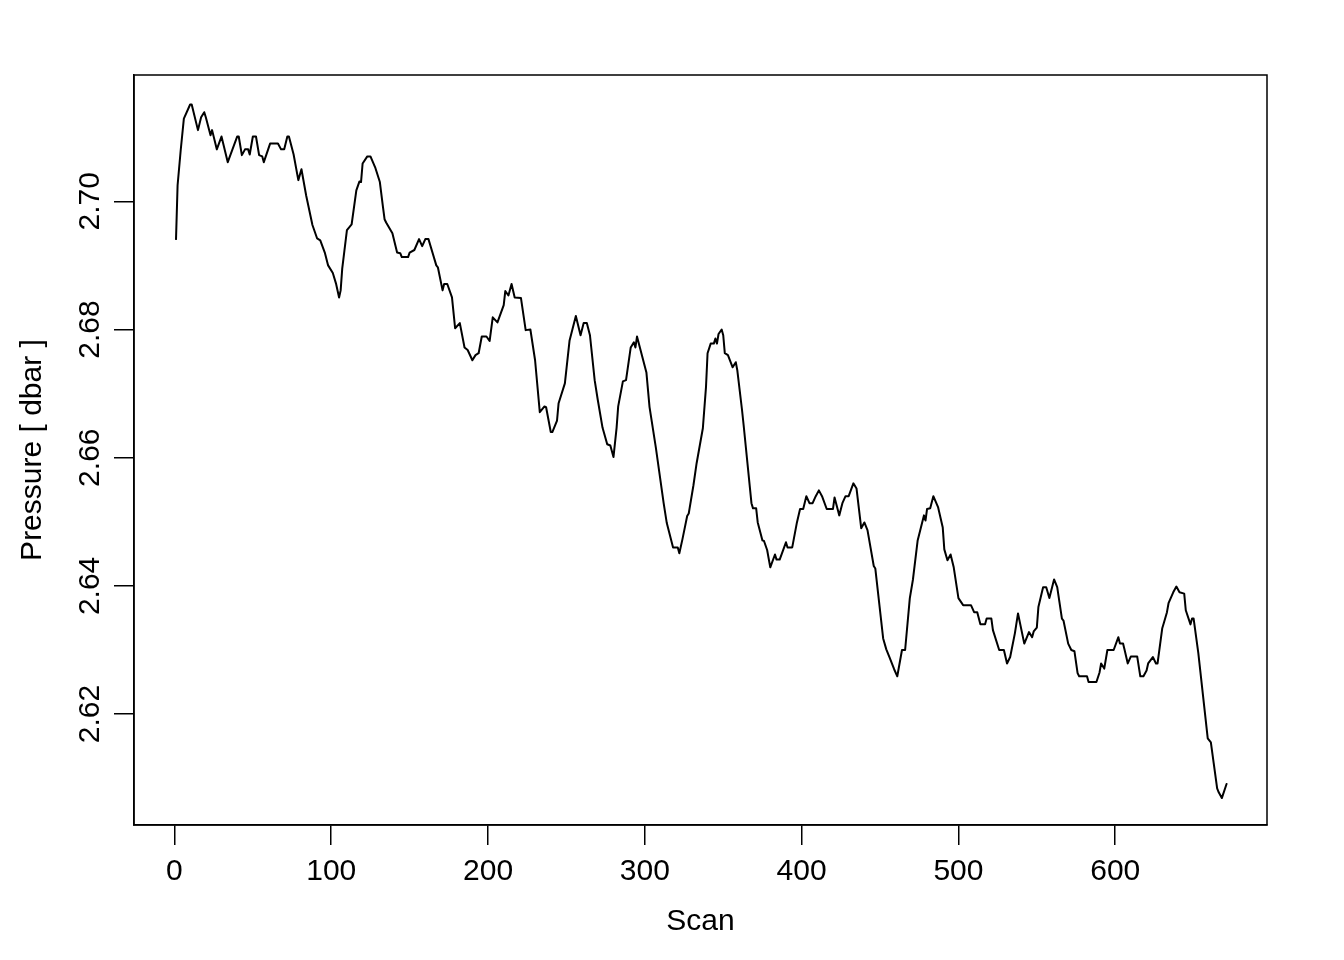 This screenshot has height=960, width=1344. What do you see at coordinates (174, 870) in the screenshot?
I see `x-tick-label: 0` at bounding box center [174, 870].